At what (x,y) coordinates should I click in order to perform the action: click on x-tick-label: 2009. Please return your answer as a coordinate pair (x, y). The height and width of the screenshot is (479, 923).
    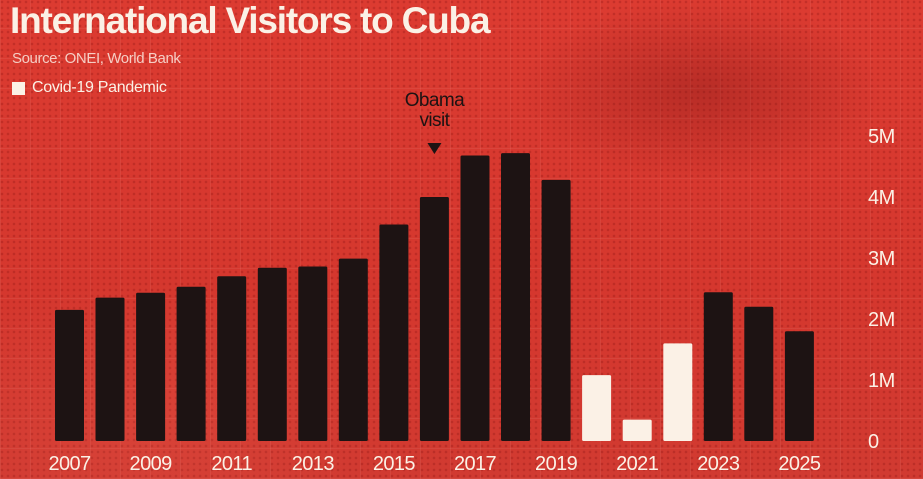
    Looking at the image, I should click on (151, 464).